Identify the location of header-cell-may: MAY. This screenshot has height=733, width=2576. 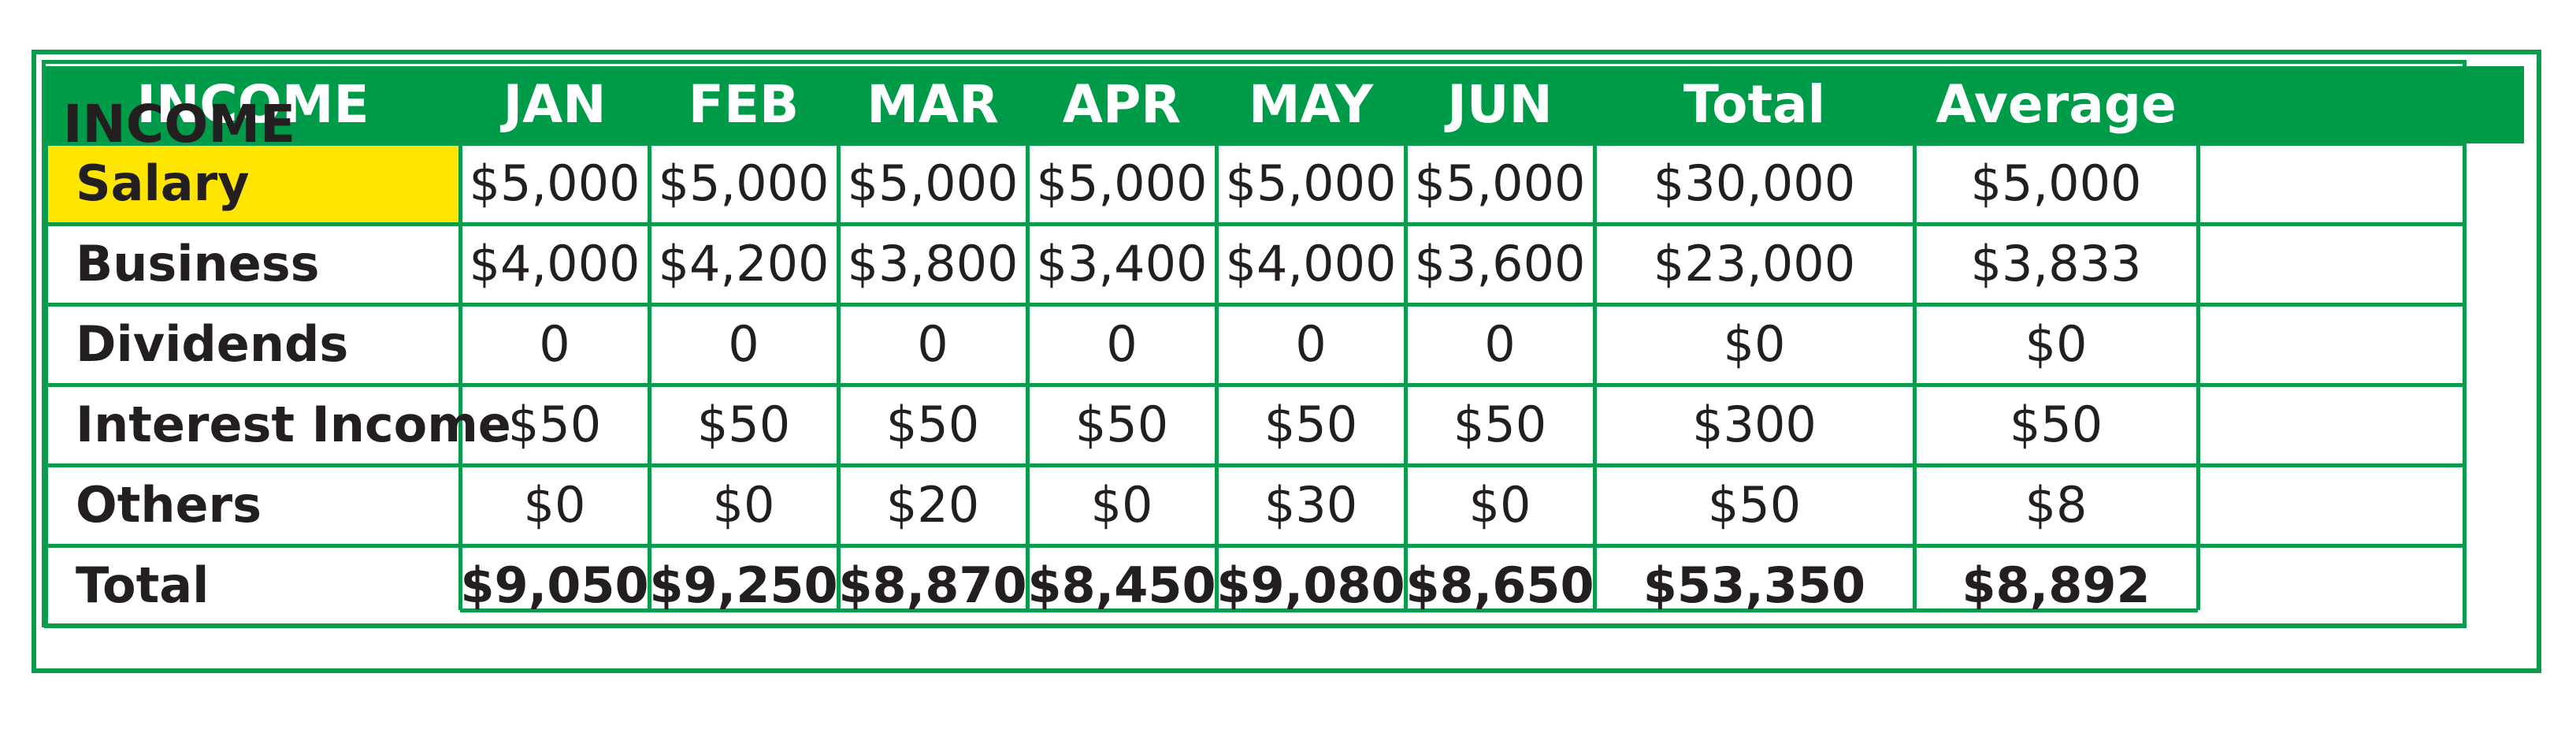
(1311, 104).